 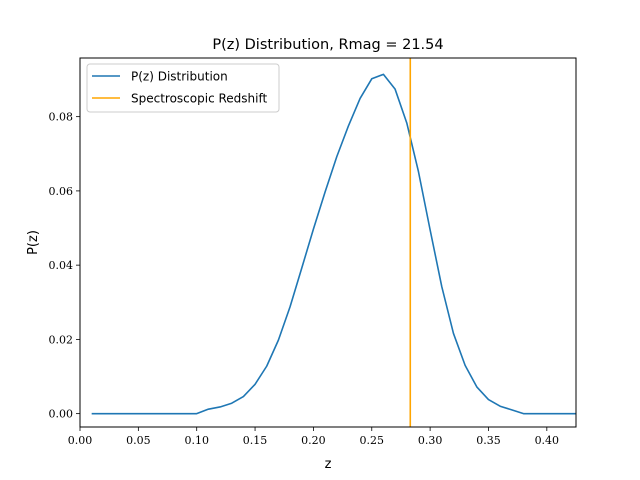 What do you see at coordinates (61, 191) in the screenshot?
I see `y-tick-label: 0.06` at bounding box center [61, 191].